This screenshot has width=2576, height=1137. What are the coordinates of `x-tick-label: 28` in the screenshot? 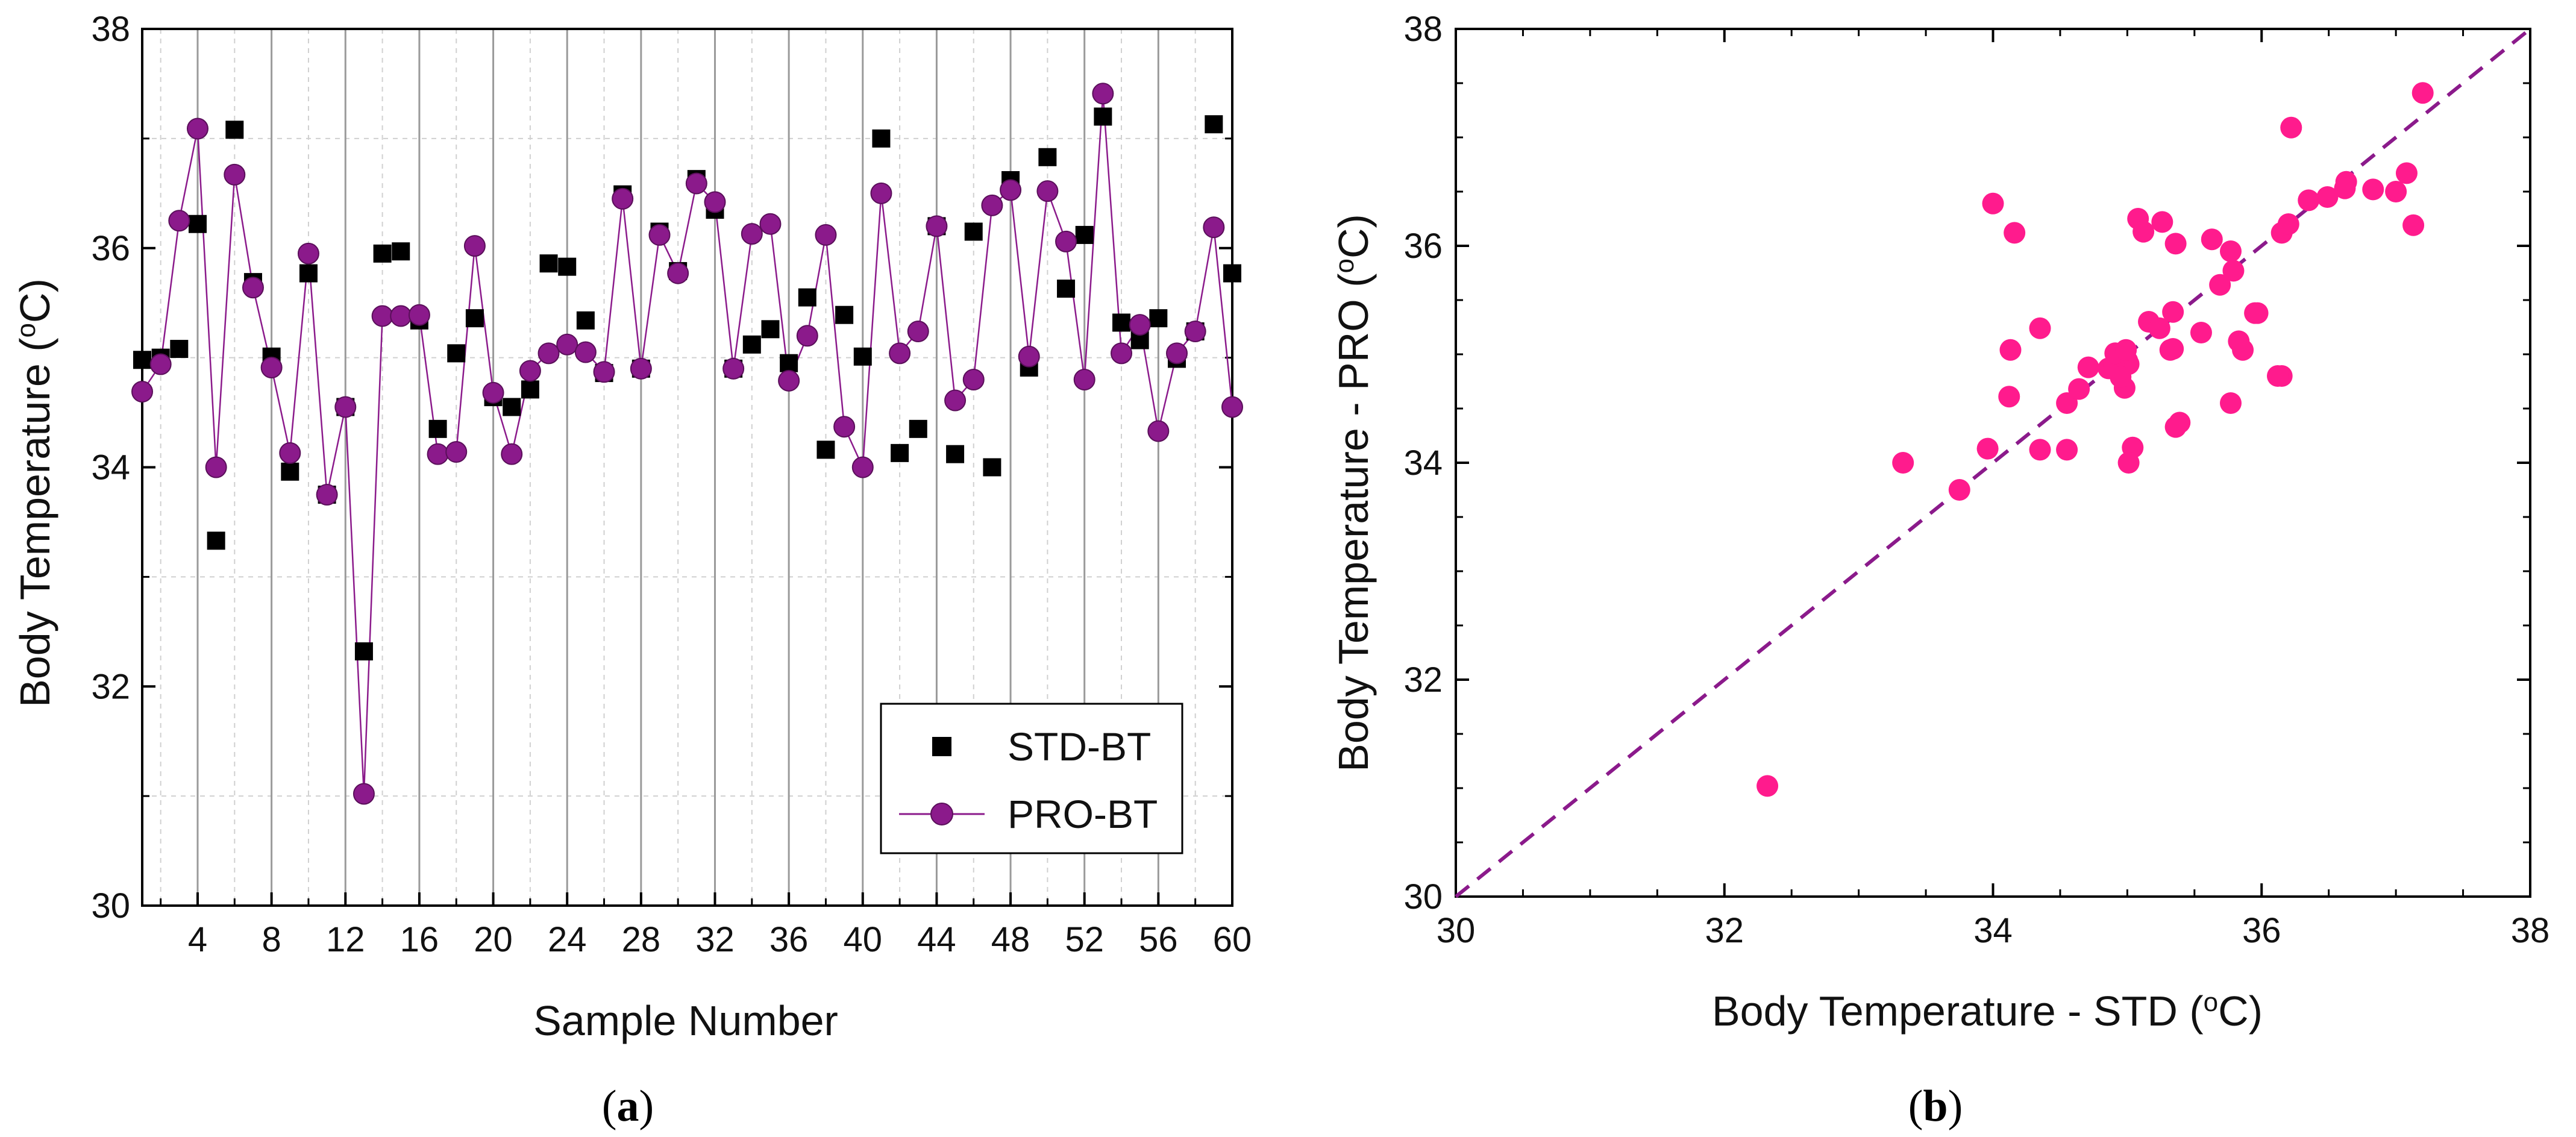 It's located at (641, 940).